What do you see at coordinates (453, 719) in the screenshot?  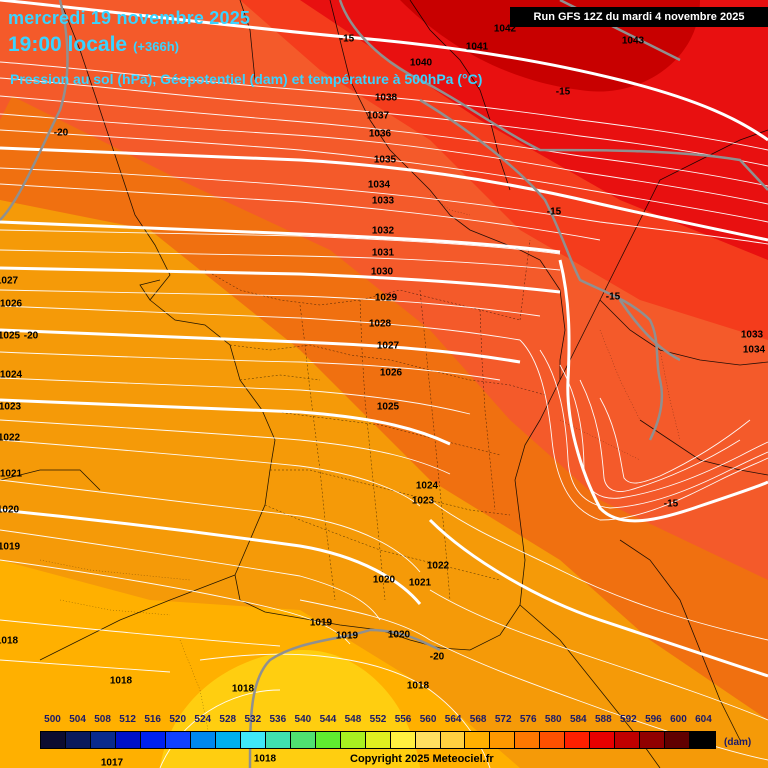 I see `scale-value: 564` at bounding box center [453, 719].